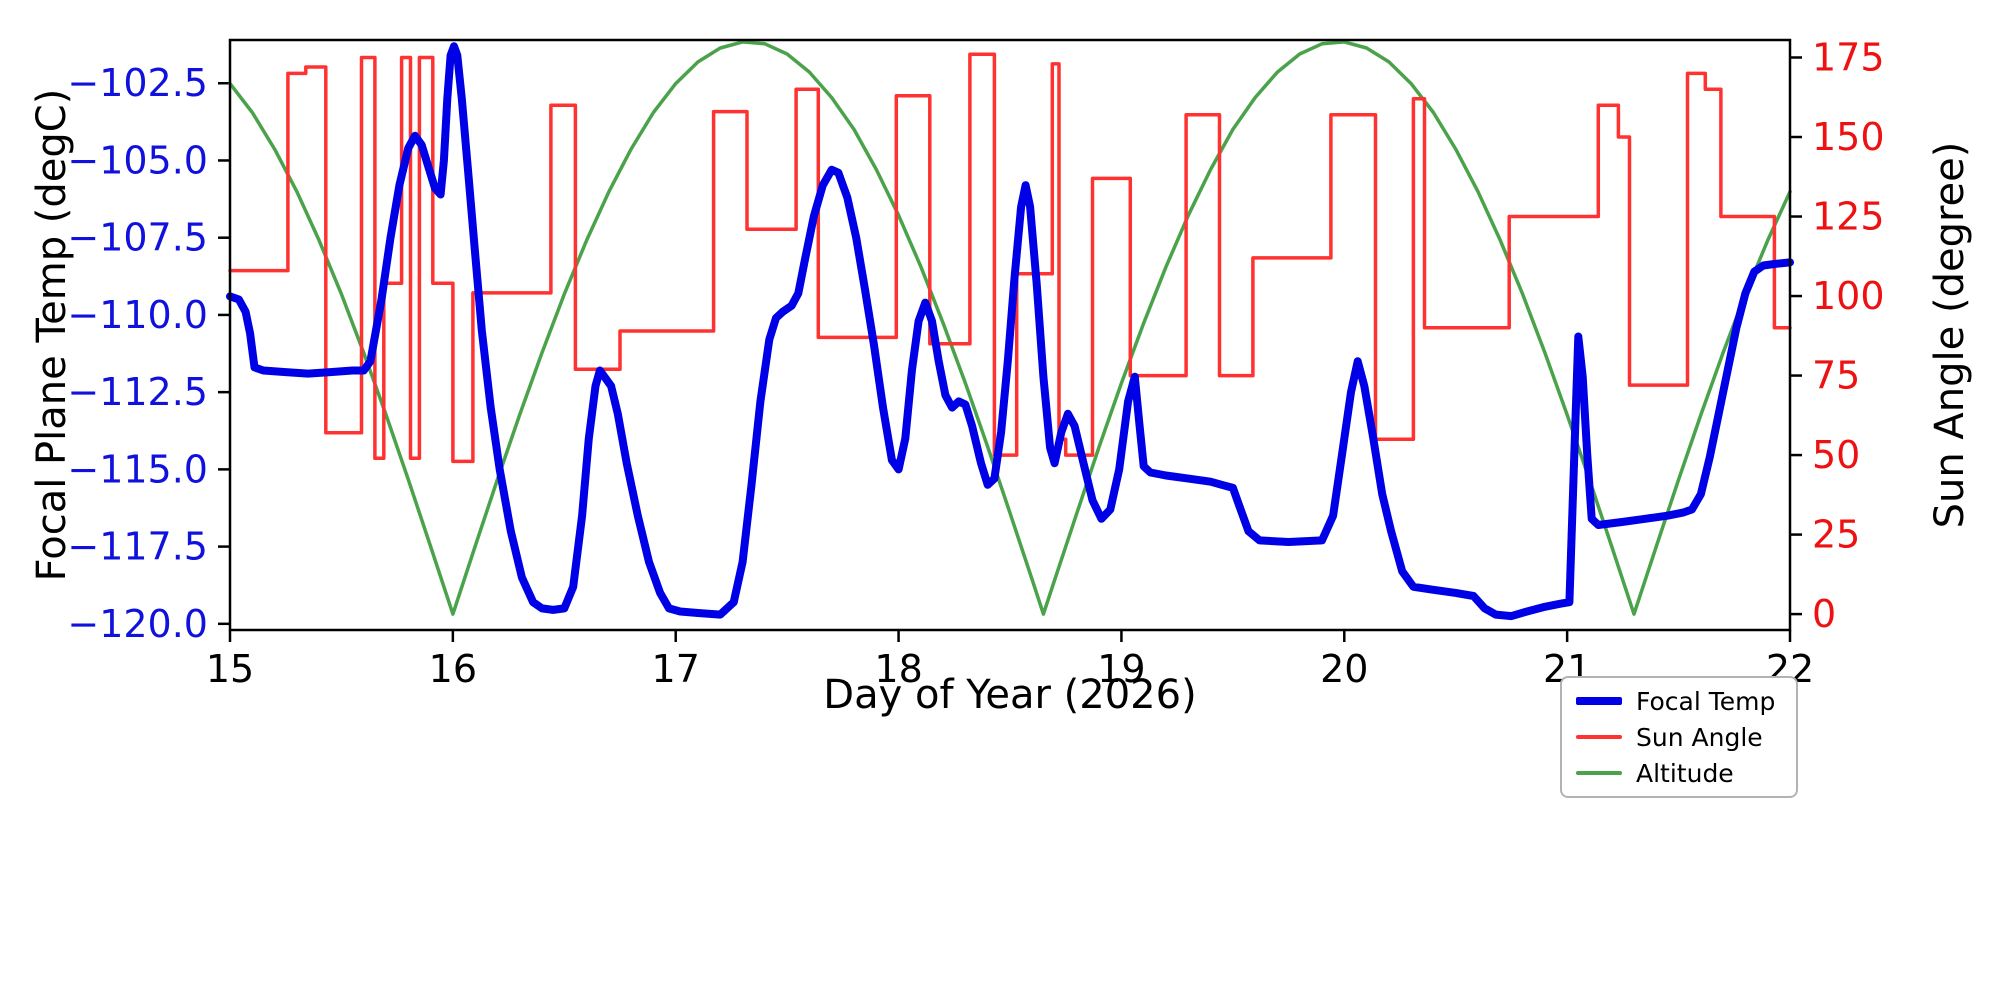  I want to click on legend-item-altitude: Altitude, so click(1679, 773).